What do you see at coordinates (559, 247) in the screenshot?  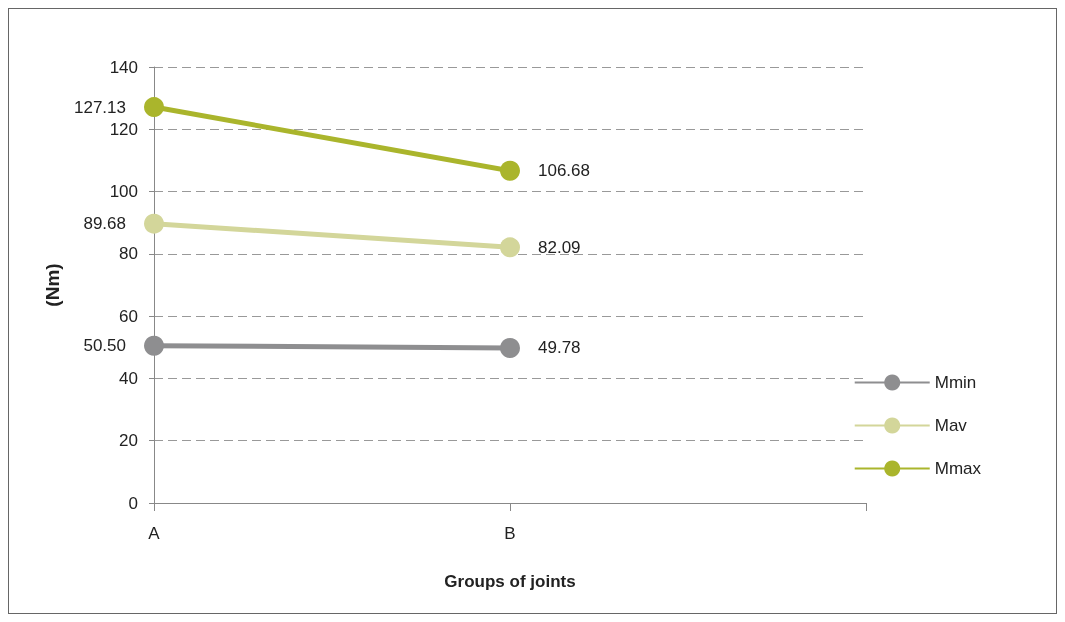 I see `data-label: 82.09` at bounding box center [559, 247].